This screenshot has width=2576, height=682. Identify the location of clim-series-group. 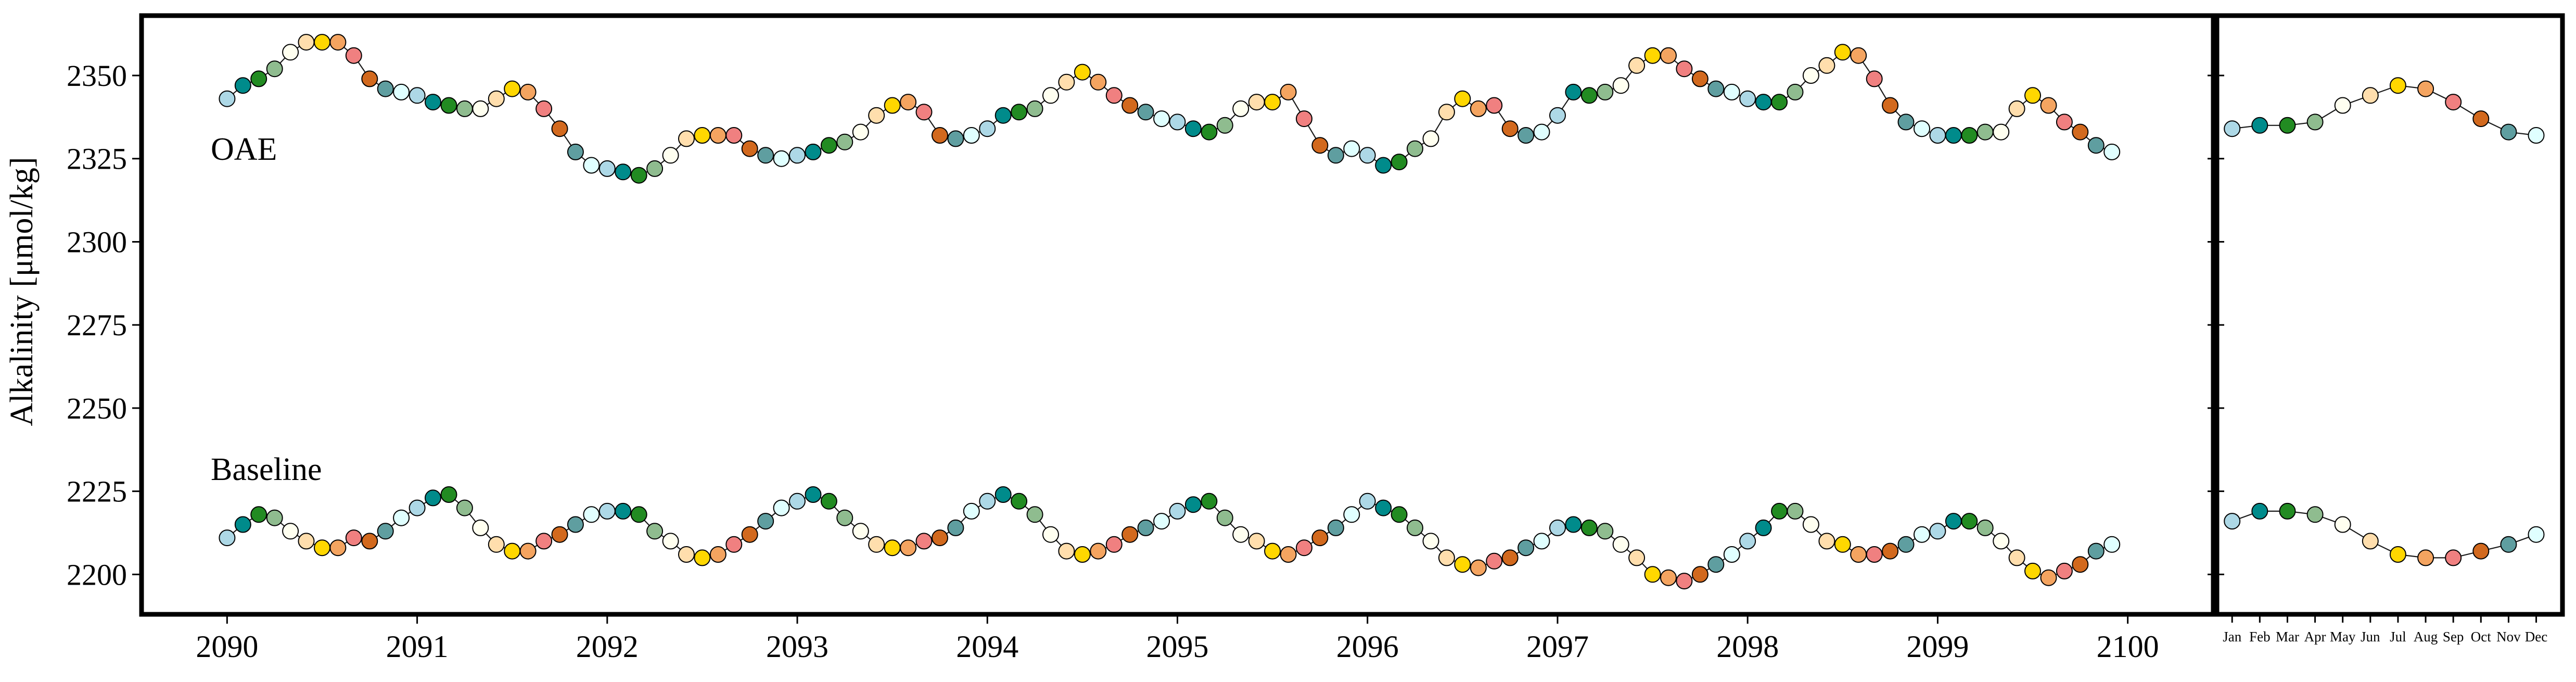
(2384, 322).